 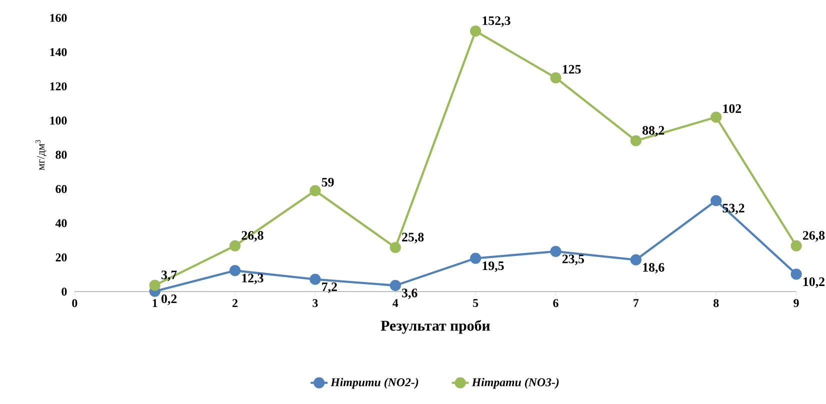 What do you see at coordinates (410, 294) in the screenshot?
I see `data-label: 3,6` at bounding box center [410, 294].